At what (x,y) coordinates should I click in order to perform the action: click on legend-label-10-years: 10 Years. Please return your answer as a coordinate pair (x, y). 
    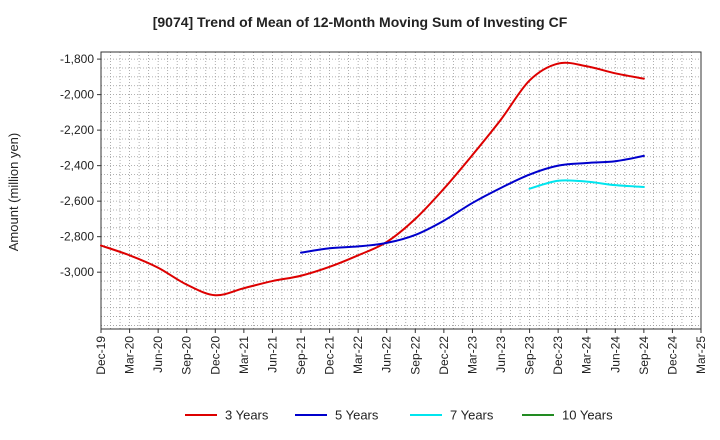
    Looking at the image, I should click on (587, 415).